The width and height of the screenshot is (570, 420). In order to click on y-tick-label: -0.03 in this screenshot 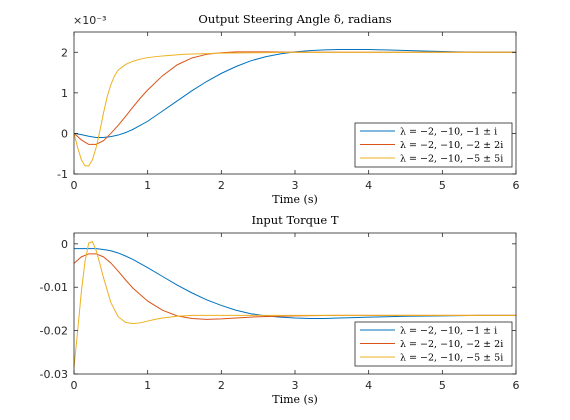, I will do `click(54, 374)`.